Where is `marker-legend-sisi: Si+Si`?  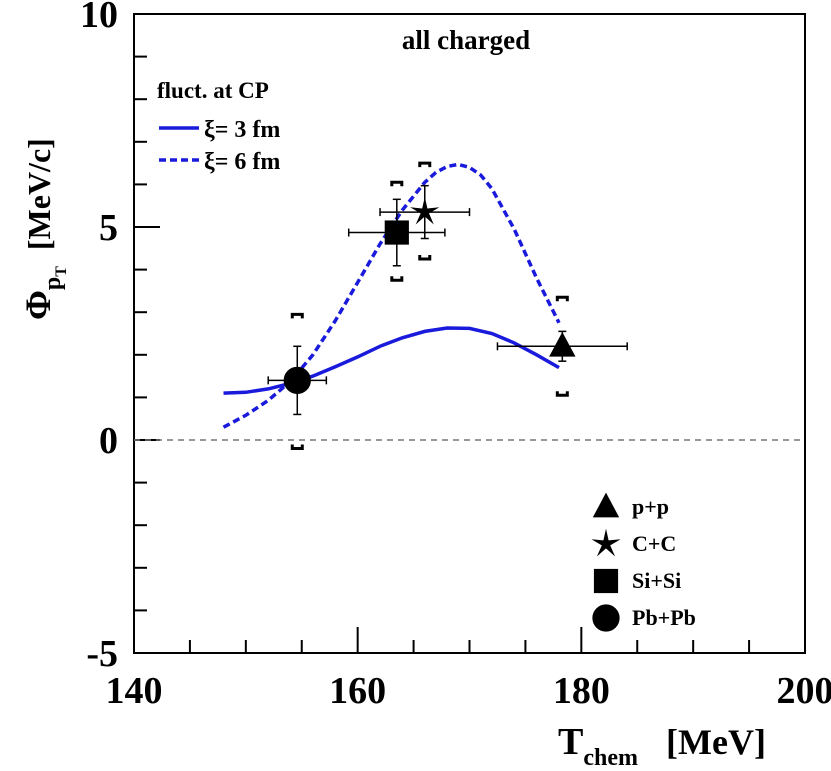
marker-legend-sisi: Si+Si is located at coordinates (656, 580).